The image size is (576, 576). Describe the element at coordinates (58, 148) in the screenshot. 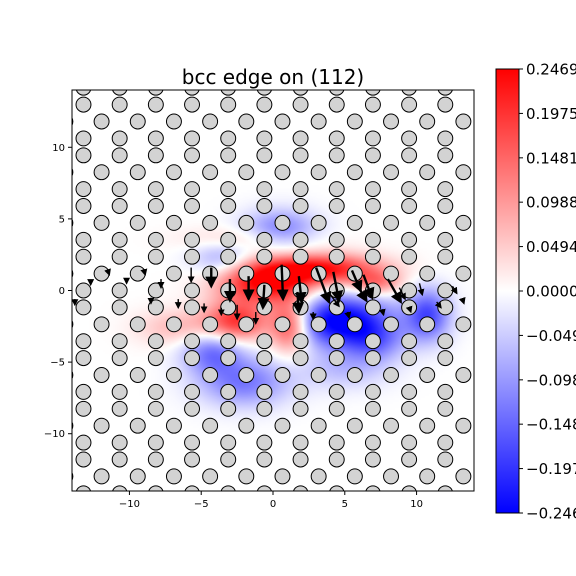

I see `y-tick-label: 10` at that location.